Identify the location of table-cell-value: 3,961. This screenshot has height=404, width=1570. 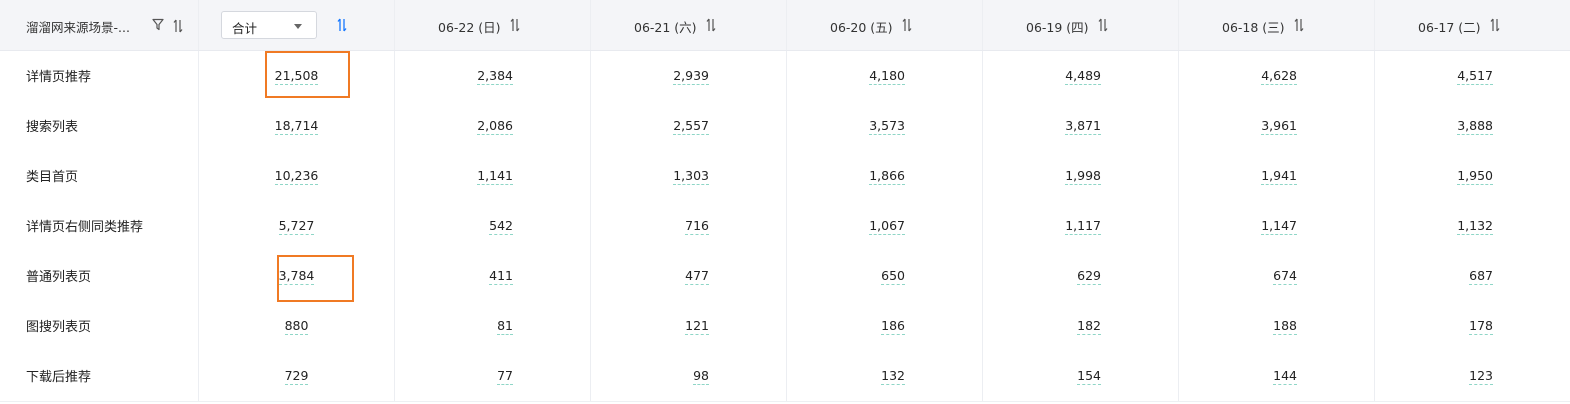
(1279, 126).